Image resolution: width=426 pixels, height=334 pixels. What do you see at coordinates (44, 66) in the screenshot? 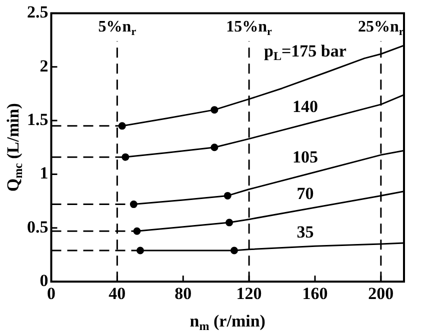
I see `y-tick-label: 2` at bounding box center [44, 66].